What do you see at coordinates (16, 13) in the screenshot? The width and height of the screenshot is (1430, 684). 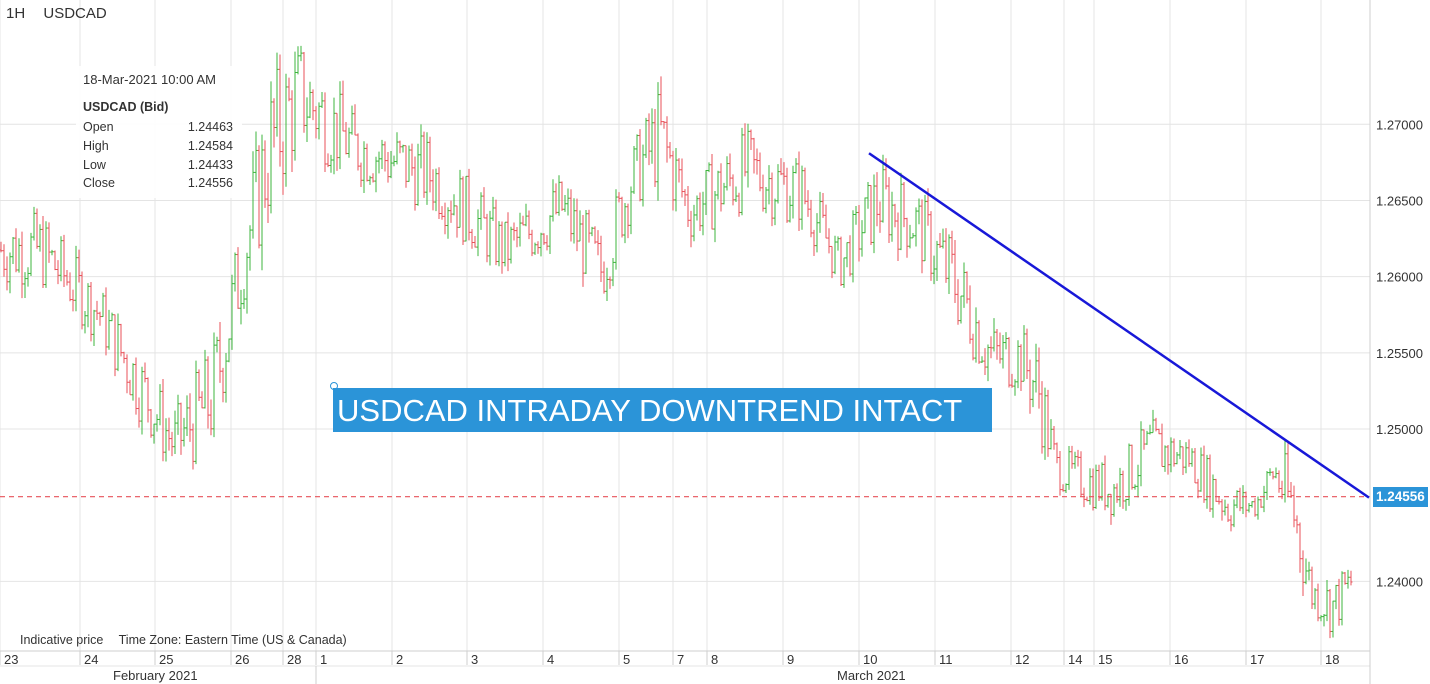 I see `timeframe-label: 1H` at bounding box center [16, 13].